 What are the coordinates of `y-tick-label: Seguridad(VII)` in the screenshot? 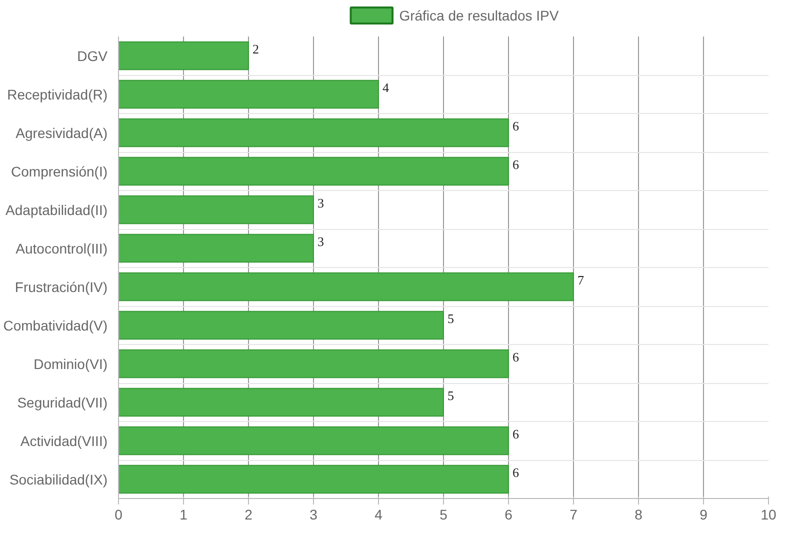 It's located at (62, 402).